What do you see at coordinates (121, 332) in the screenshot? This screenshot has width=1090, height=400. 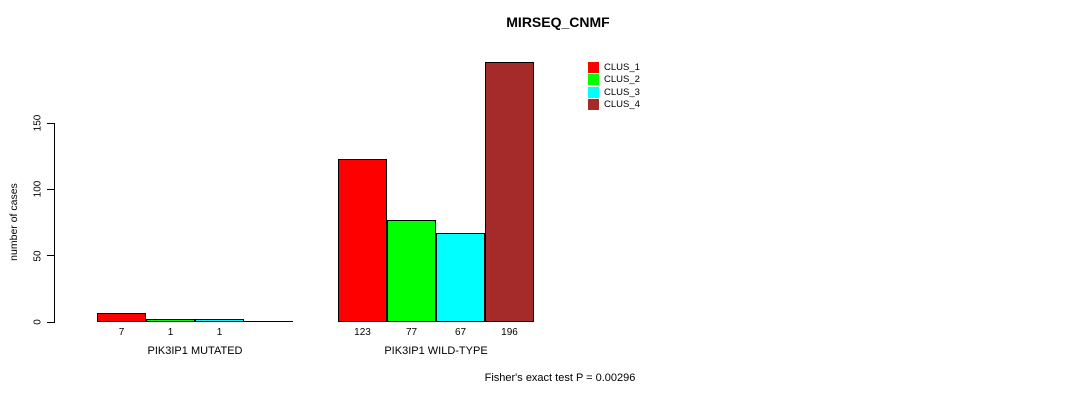 I see `bar-value-label: 7` at bounding box center [121, 332].